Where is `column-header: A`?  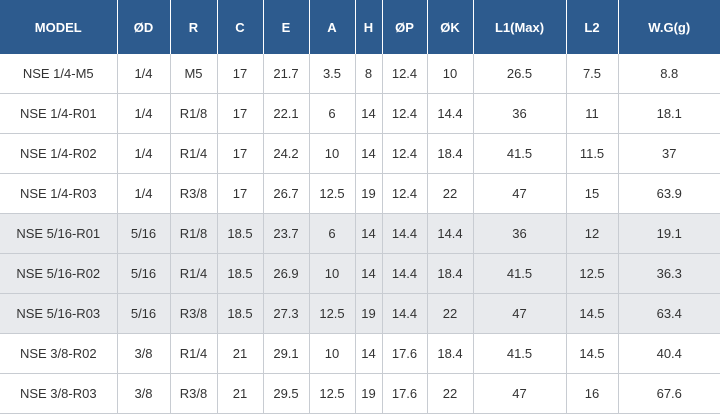
column-header: A is located at coordinates (332, 27).